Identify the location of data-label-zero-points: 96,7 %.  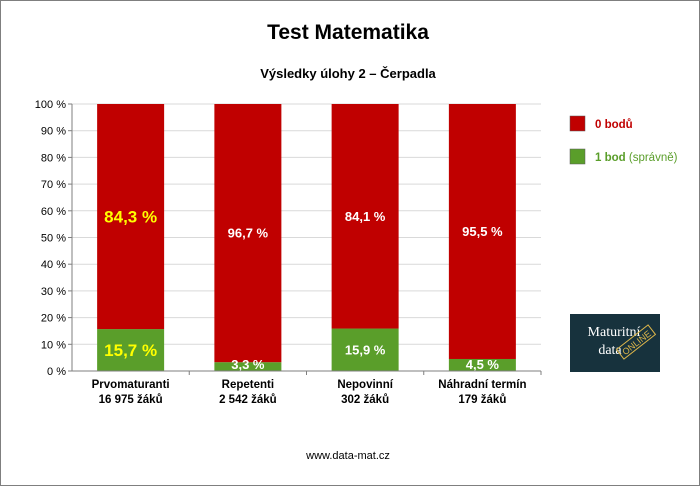
(248, 233).